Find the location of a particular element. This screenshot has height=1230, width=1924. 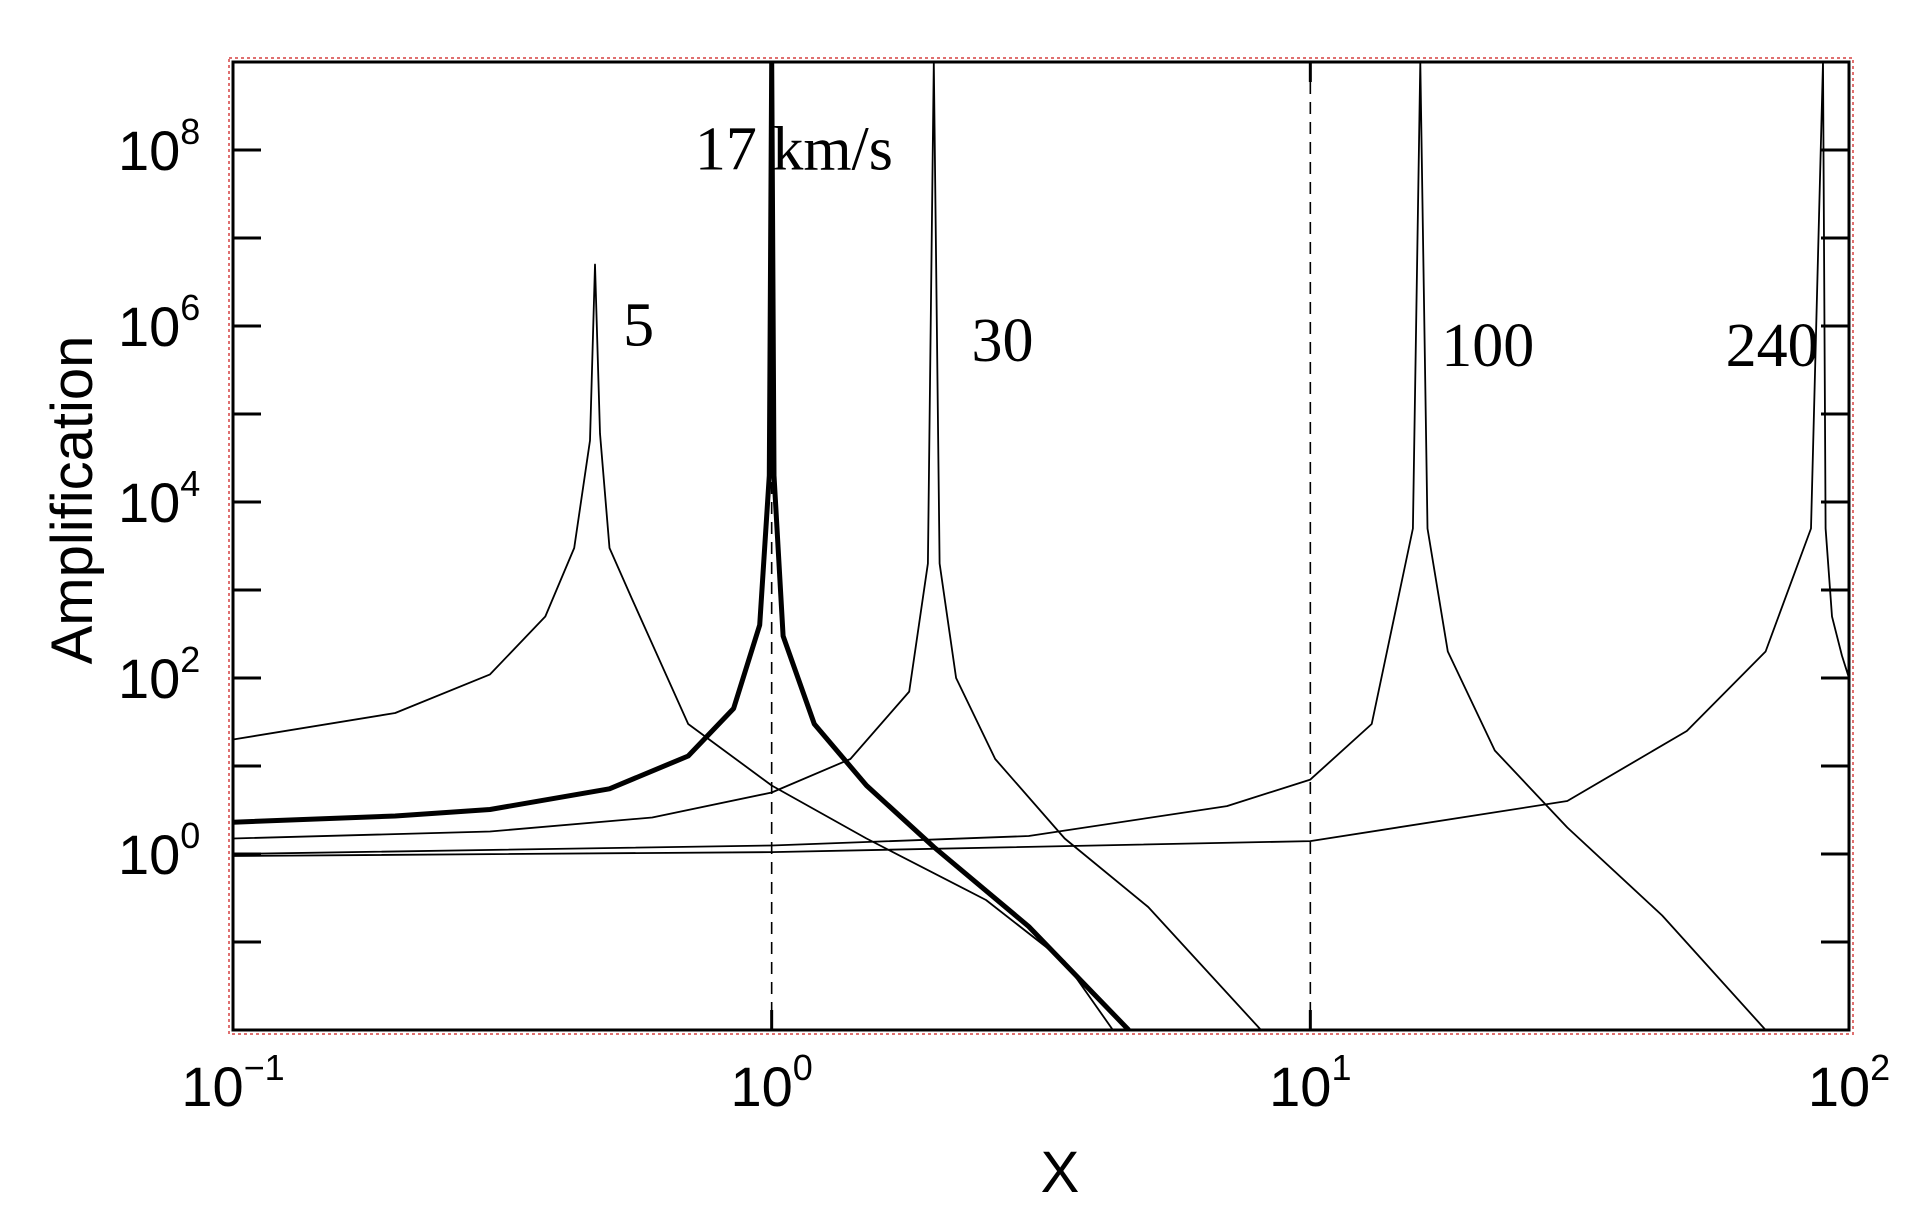

y-tick-label: 10⁶ is located at coordinates (159, 322).